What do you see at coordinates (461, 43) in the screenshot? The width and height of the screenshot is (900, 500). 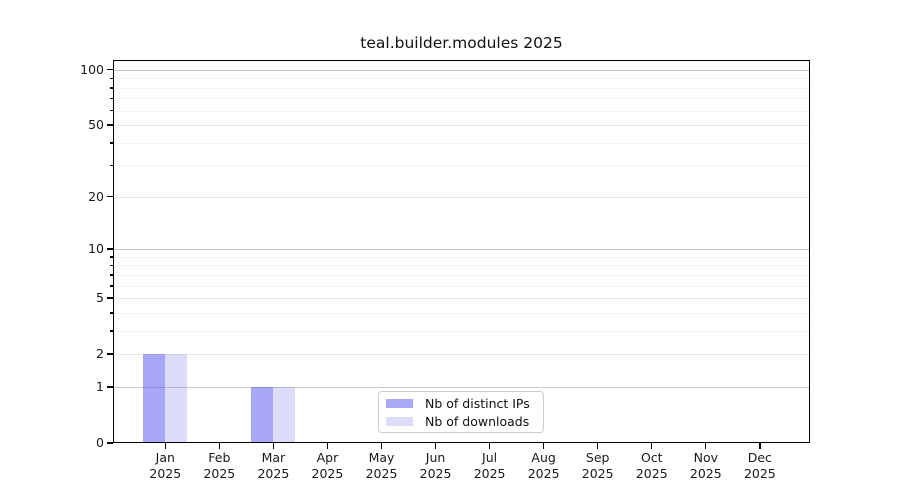 I see `chart-title: teal.builder.modules 2025` at bounding box center [461, 43].